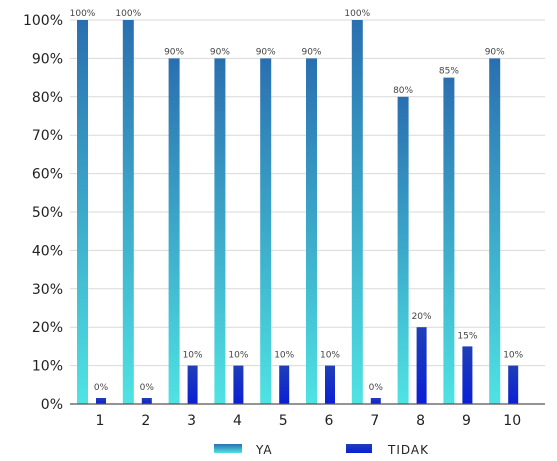 The height and width of the screenshot is (461, 557). I want to click on x-tick-label: 9, so click(466, 421).